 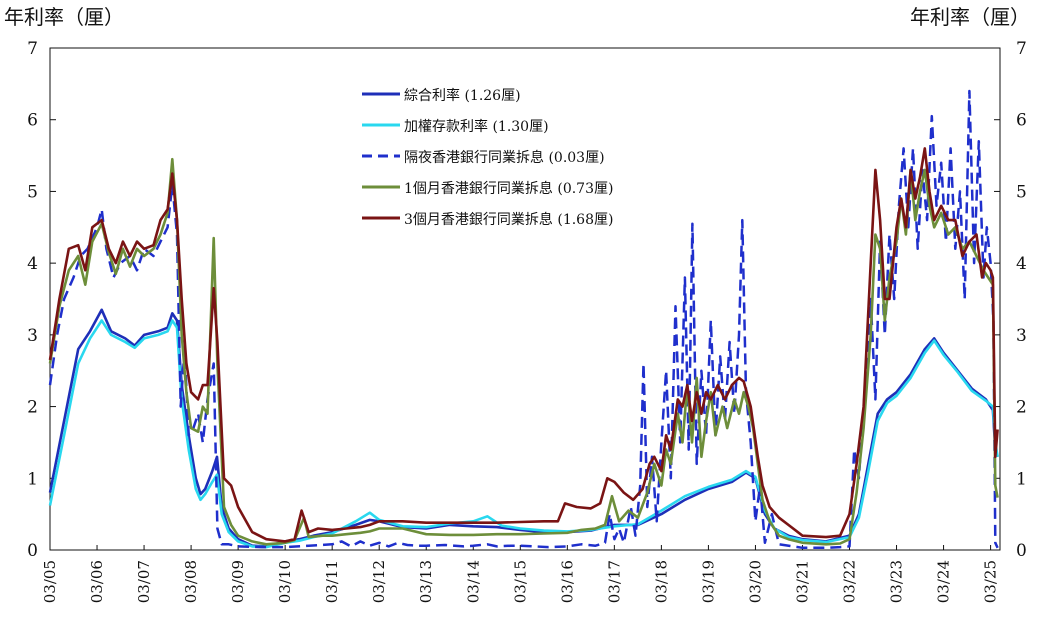 What do you see at coordinates (32, 264) in the screenshot?
I see `y-tick-label-left: 4` at bounding box center [32, 264].